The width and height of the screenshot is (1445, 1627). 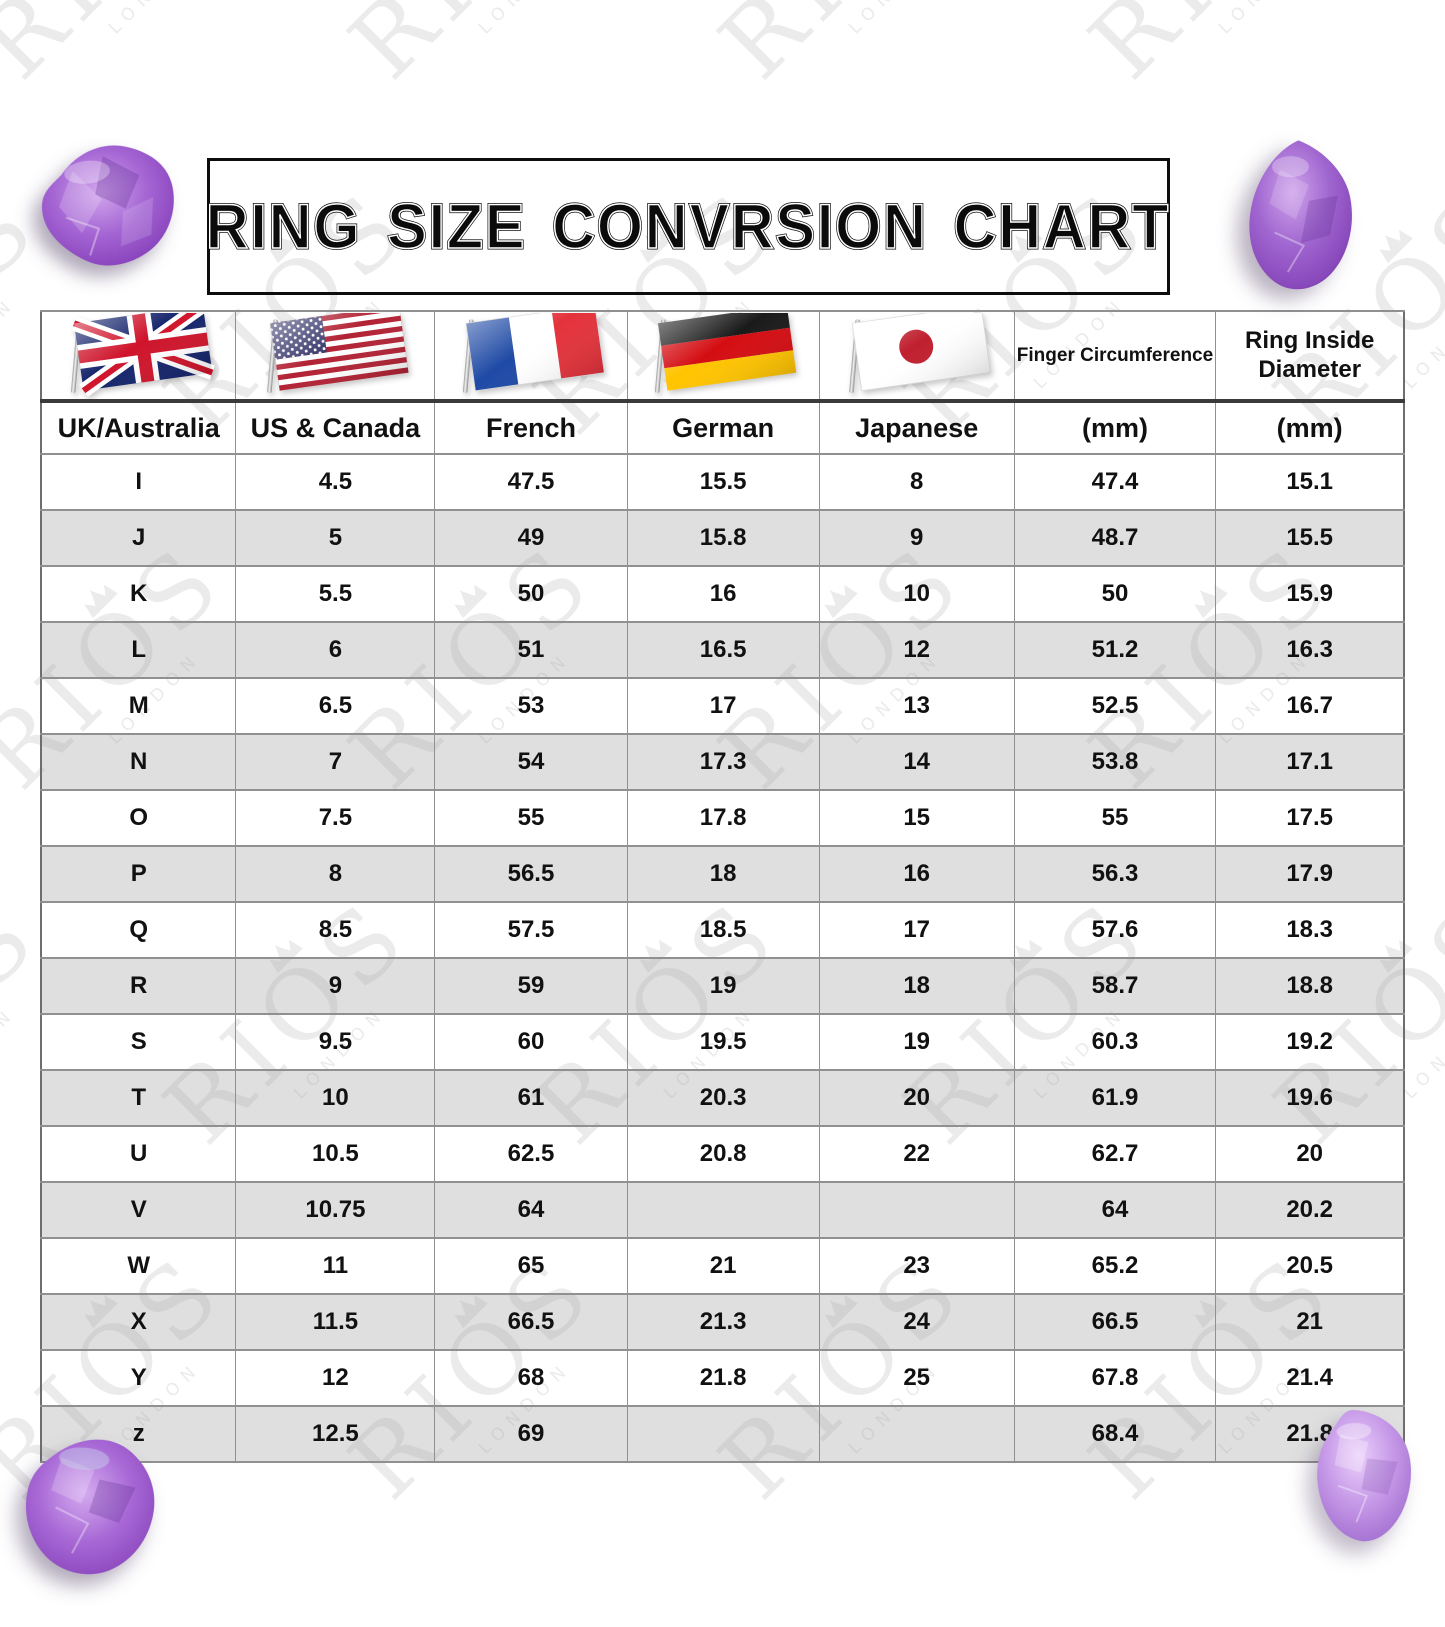 I want to click on column-label-us: US & Canada, so click(x=335, y=427).